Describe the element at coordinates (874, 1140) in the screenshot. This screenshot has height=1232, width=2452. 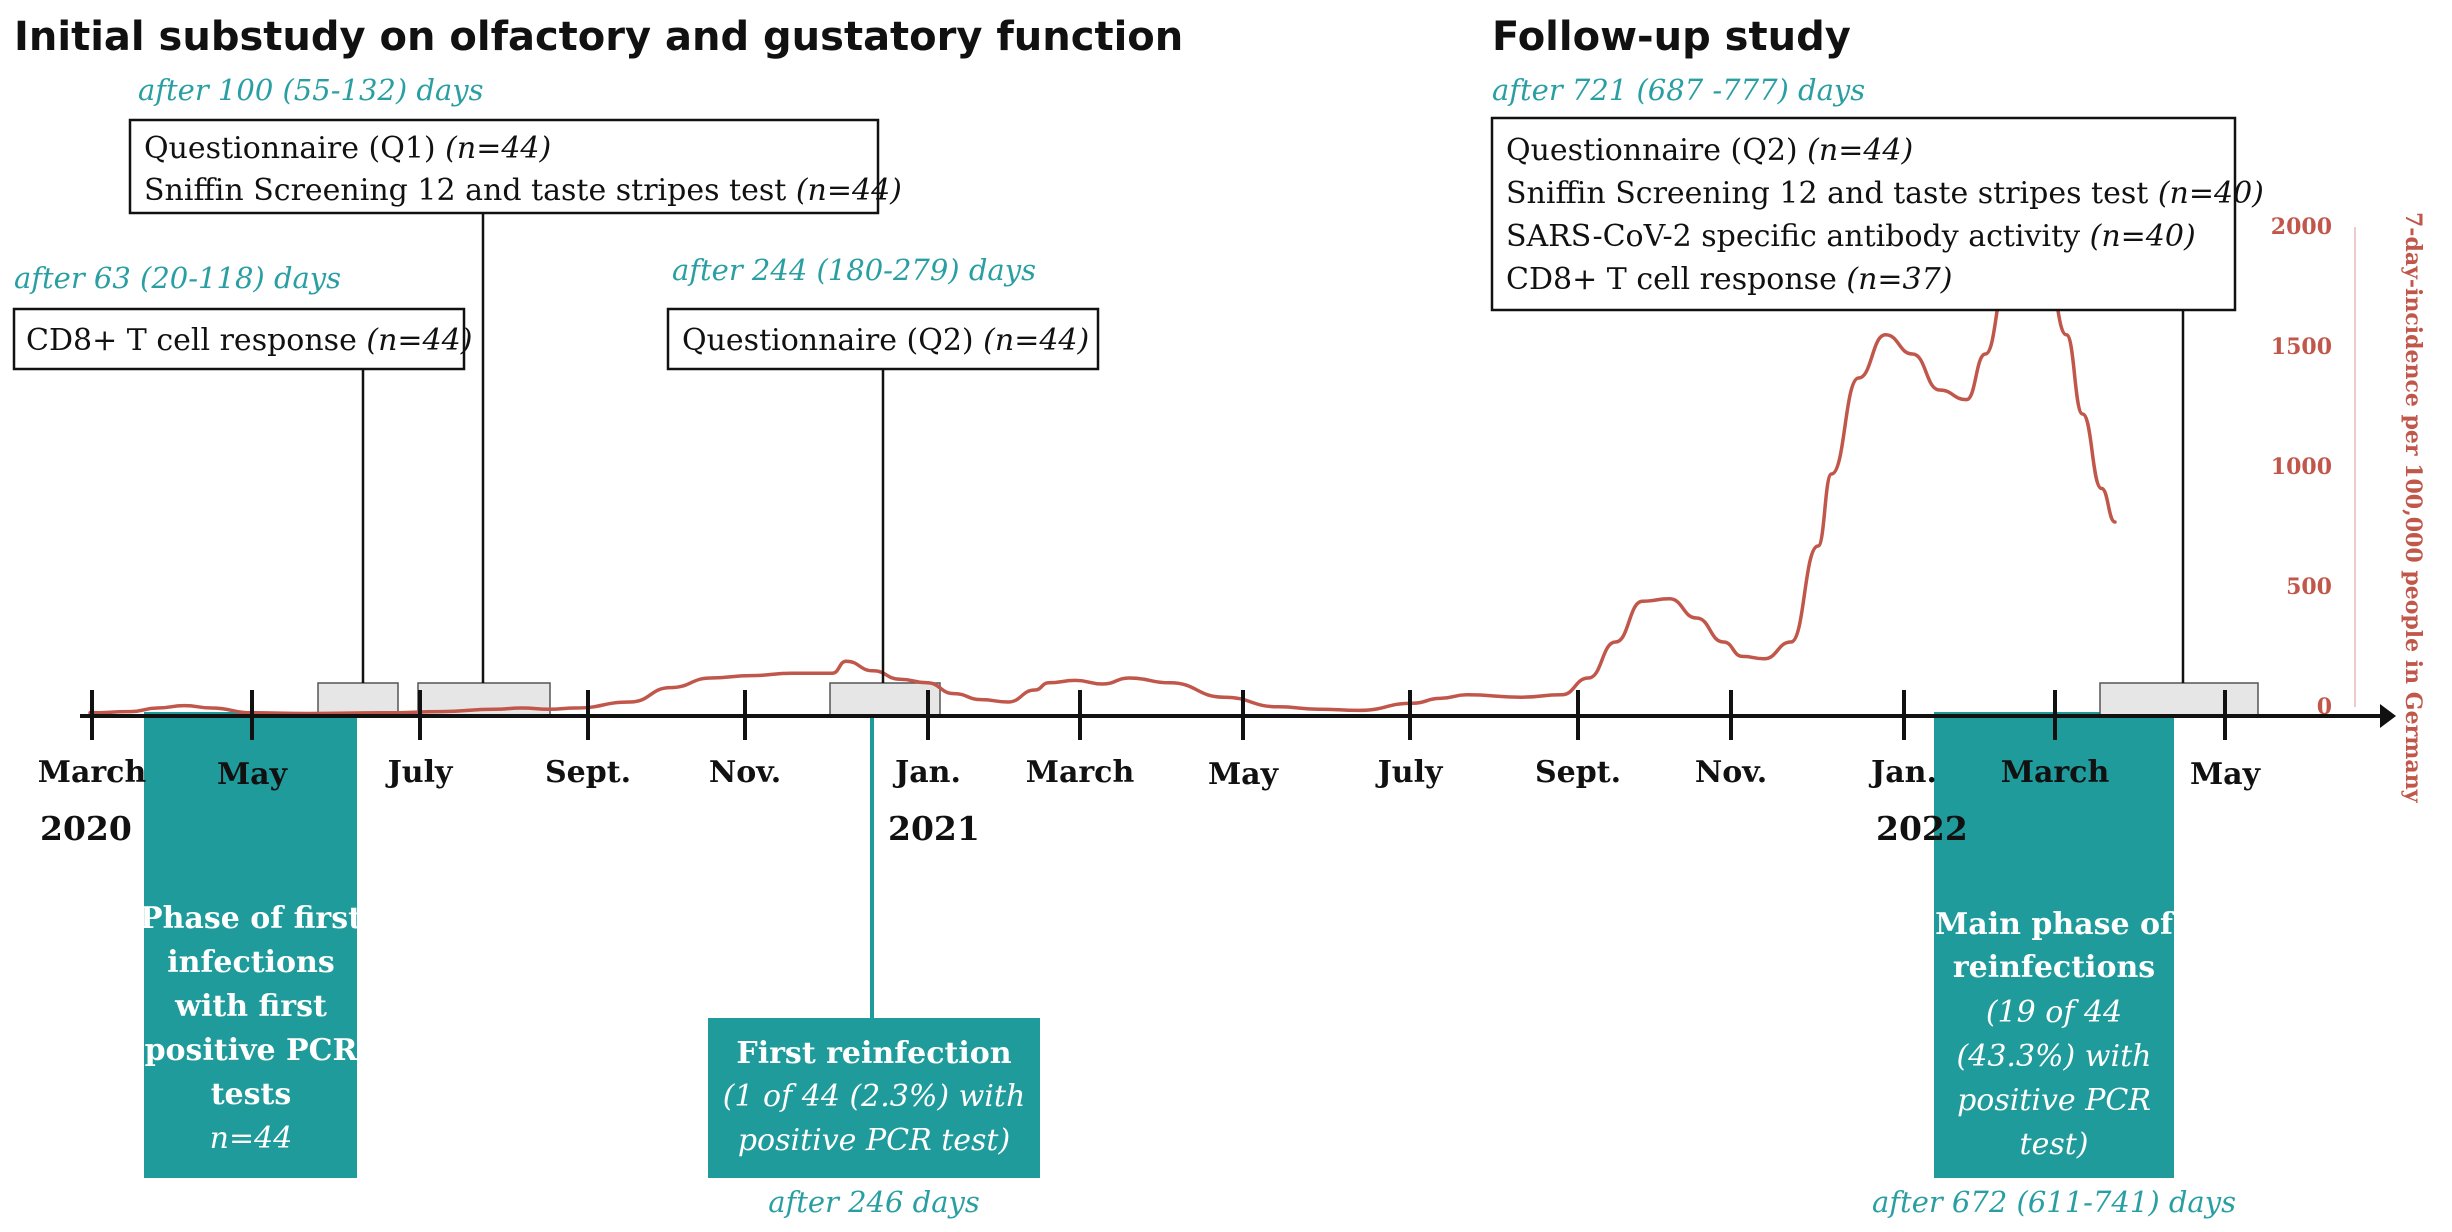
I see `first-reinfection-line3: positive PCR test)` at that location.